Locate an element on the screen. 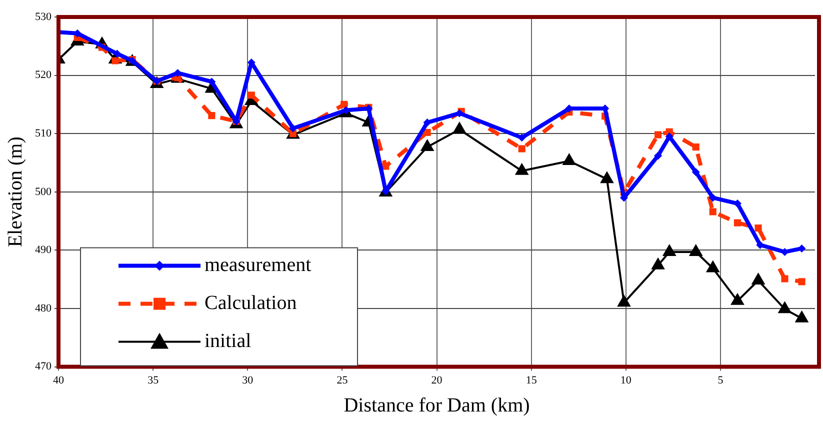 The width and height of the screenshot is (823, 422). y-tick-label: 480 is located at coordinates (43, 308).